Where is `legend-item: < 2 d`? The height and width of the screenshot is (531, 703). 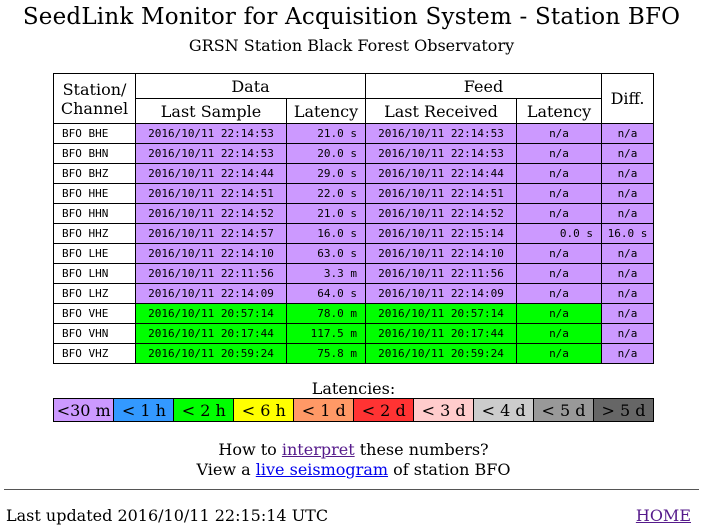
legend-item: < 2 d is located at coordinates (384, 410).